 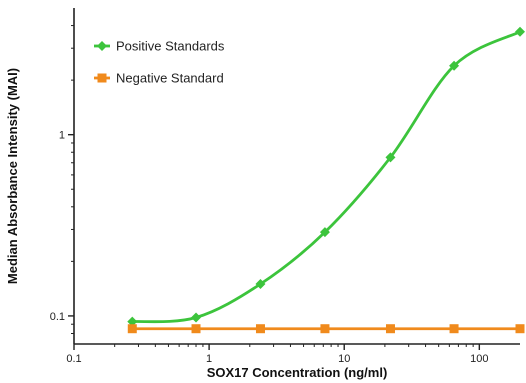 I want to click on y-tick-label: 0.1, so click(x=57, y=317).